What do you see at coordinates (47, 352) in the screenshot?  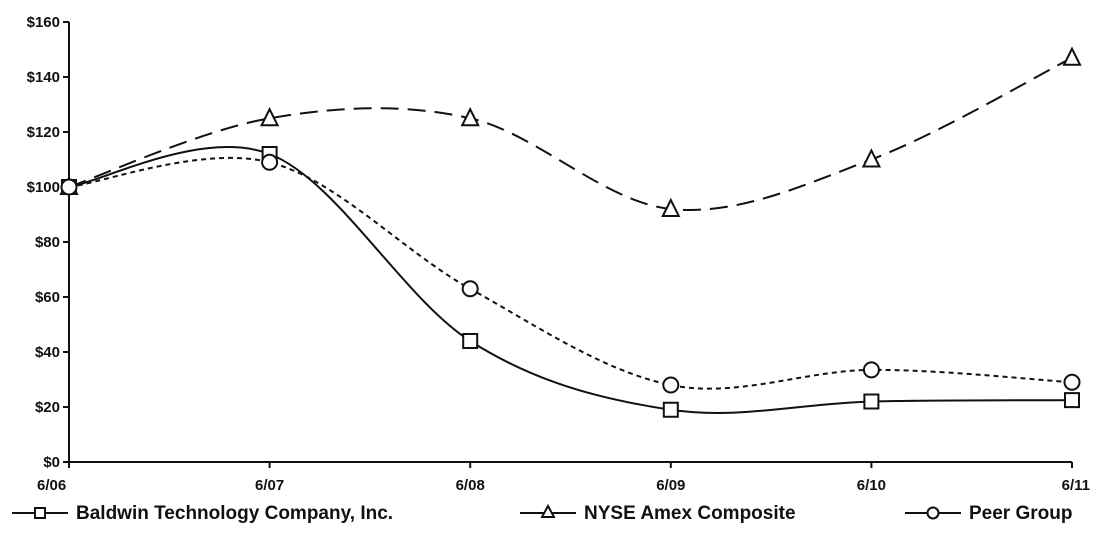 I see `y-tick-label: $40` at bounding box center [47, 352].